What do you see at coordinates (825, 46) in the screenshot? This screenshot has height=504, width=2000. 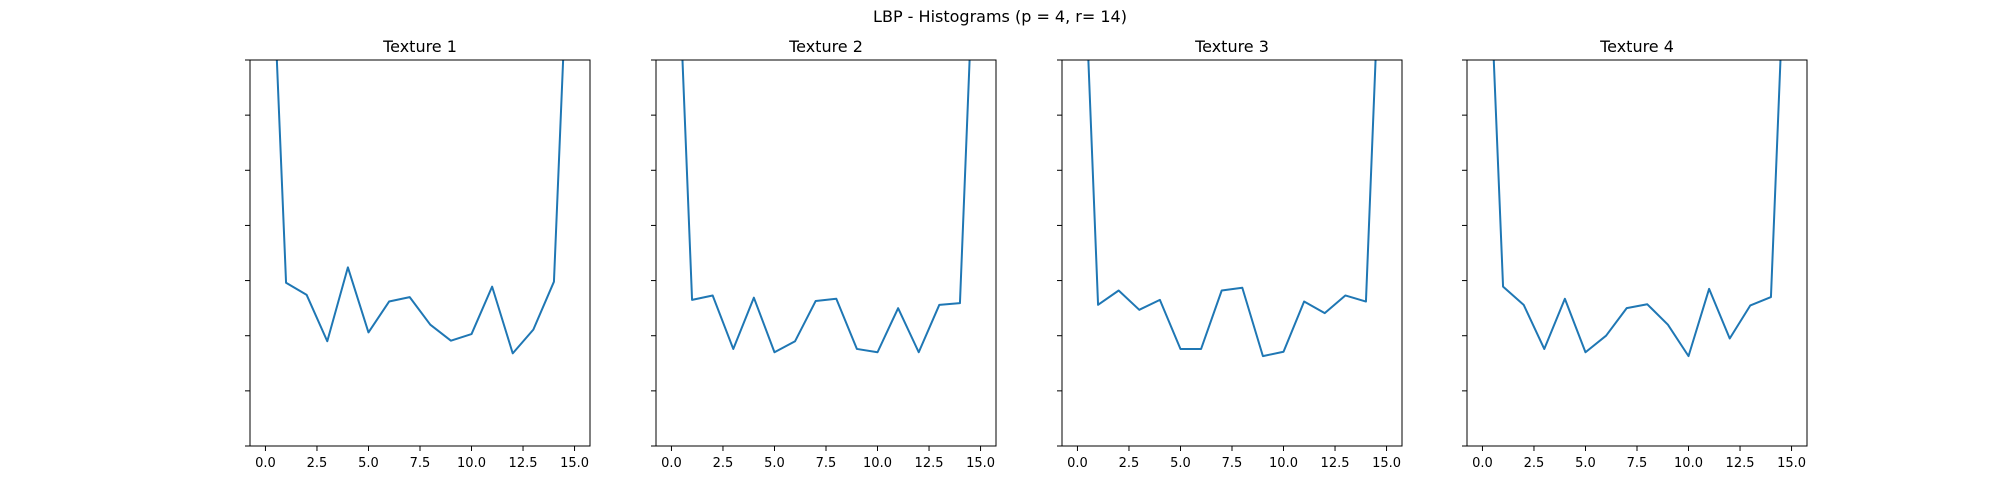 I see `subplot-title: Texture 2` at bounding box center [825, 46].